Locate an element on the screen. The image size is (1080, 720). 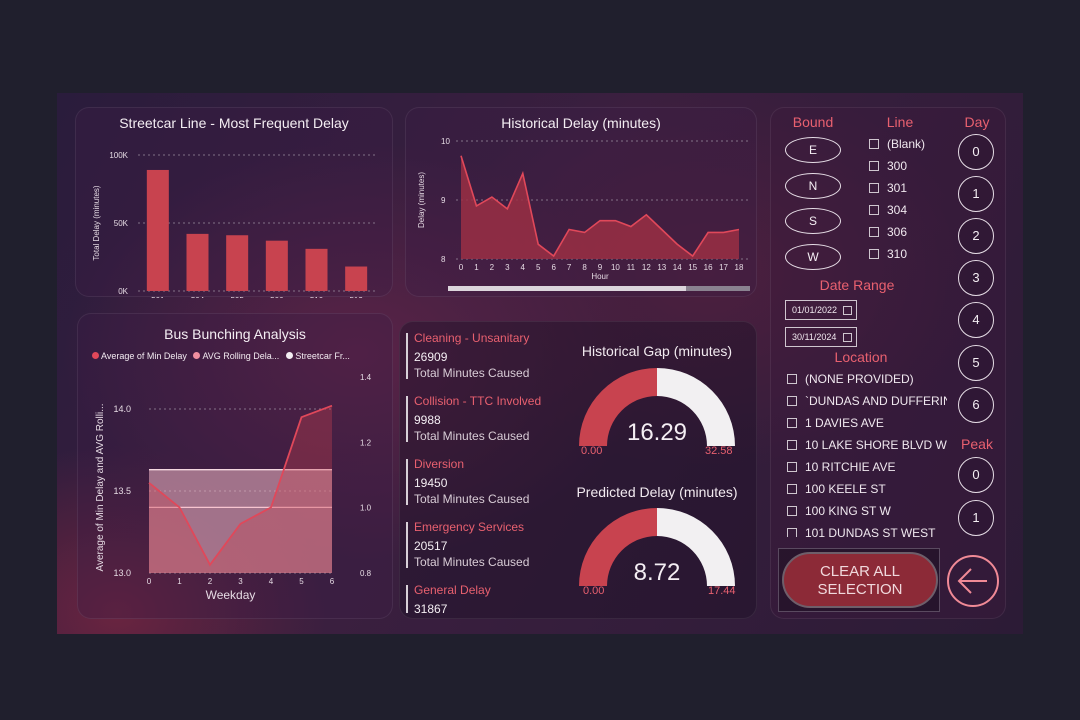
x-tick-label: 510 is located at coordinates (317, 297).